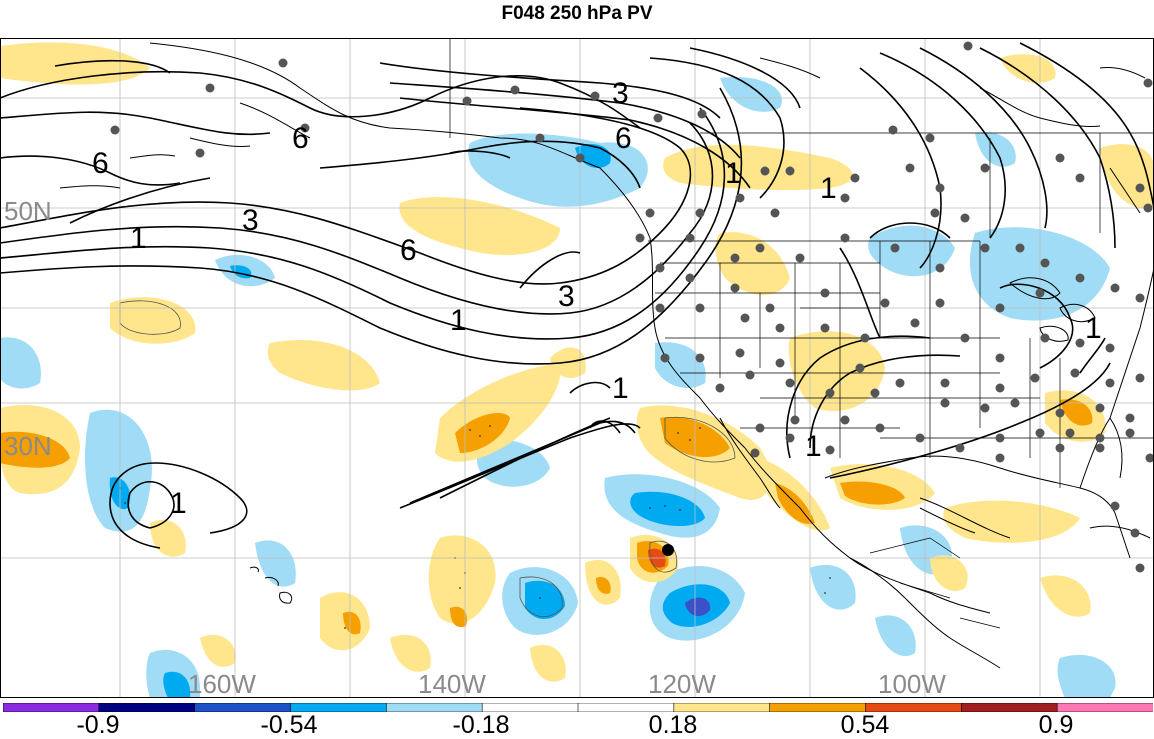  What do you see at coordinates (623, 138) in the screenshot?
I see `contour-label-3: 6` at bounding box center [623, 138].